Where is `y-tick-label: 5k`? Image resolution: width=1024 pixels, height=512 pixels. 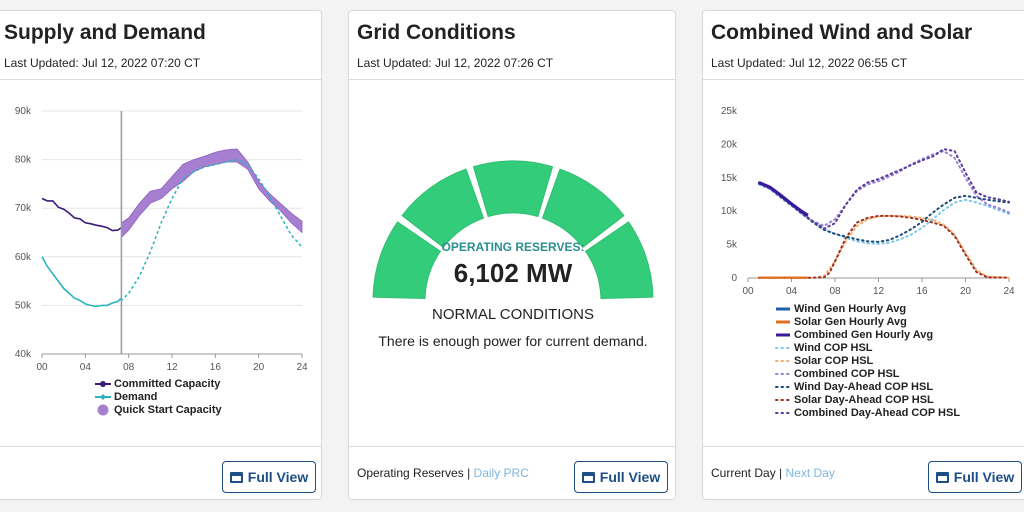
y-tick-label: 5k is located at coordinates (732, 245).